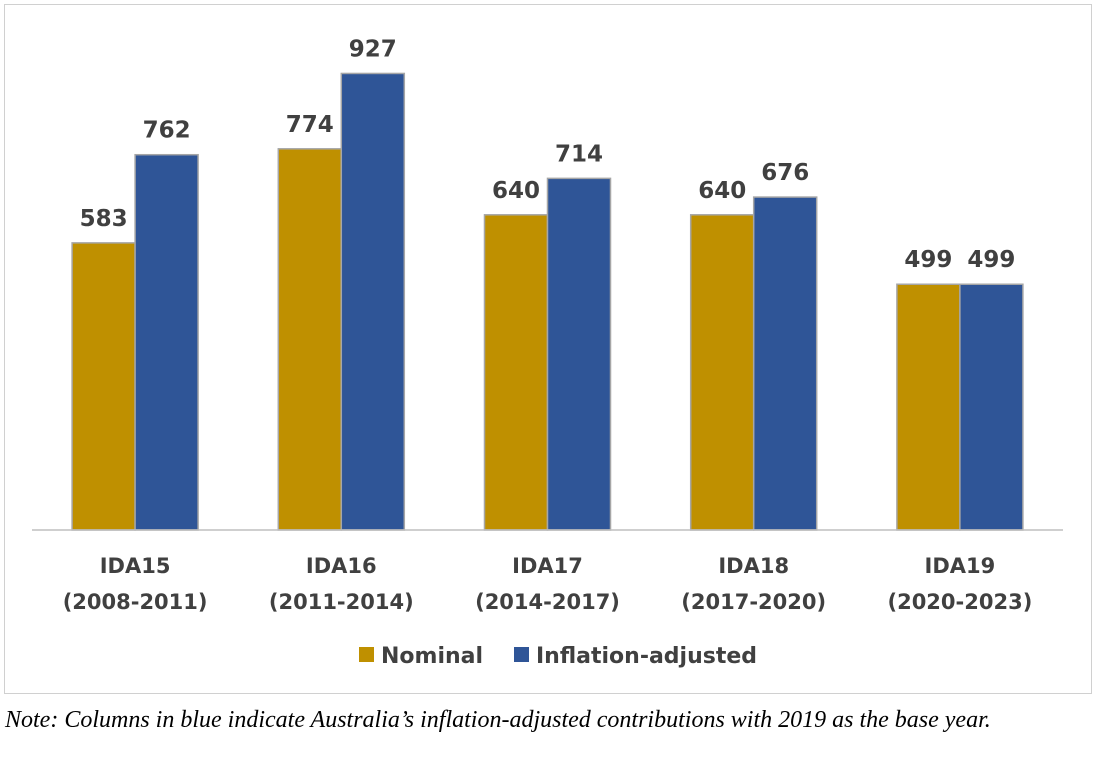  What do you see at coordinates (547, 602) in the screenshot?
I see `category-label: (2014-2017)` at bounding box center [547, 602].